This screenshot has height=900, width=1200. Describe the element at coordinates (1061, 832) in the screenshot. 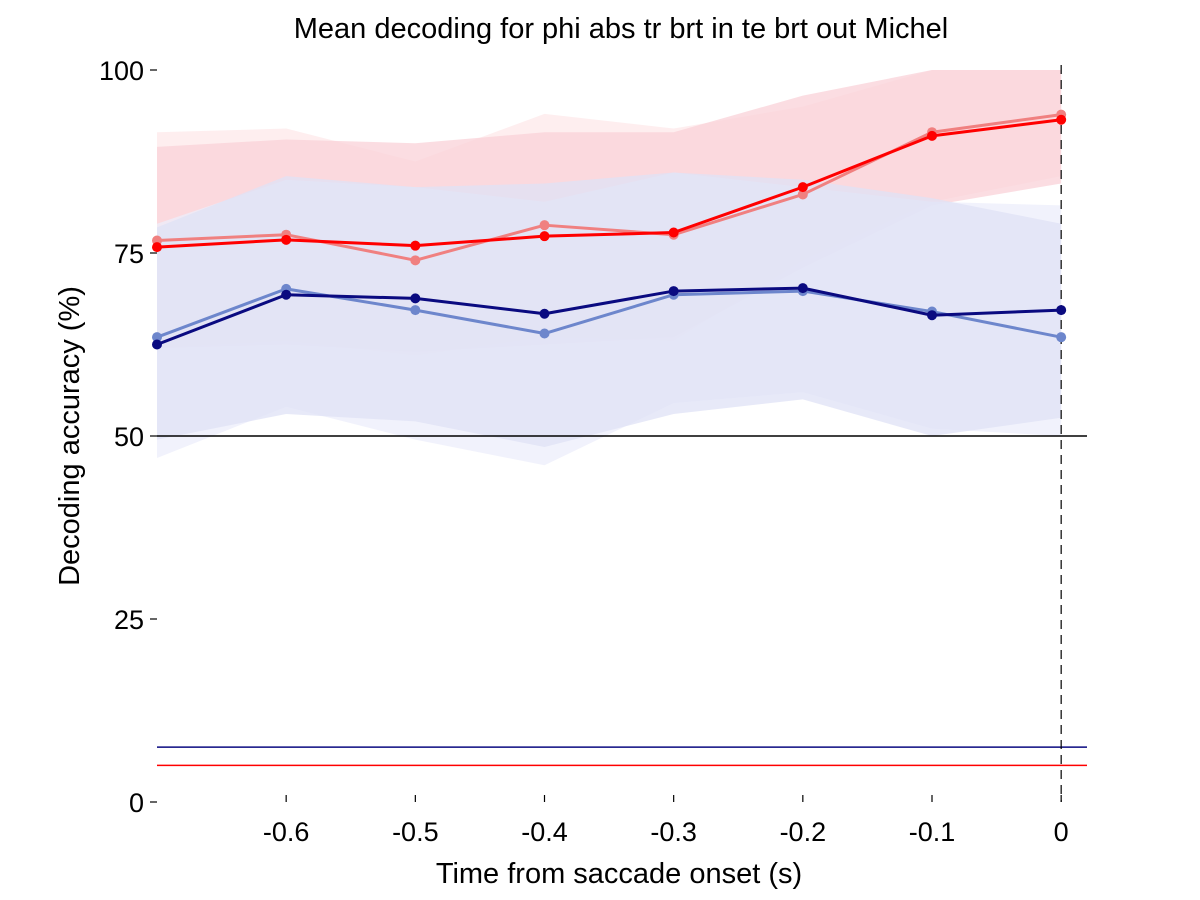

I see `x-tick-label-7: 0` at that location.